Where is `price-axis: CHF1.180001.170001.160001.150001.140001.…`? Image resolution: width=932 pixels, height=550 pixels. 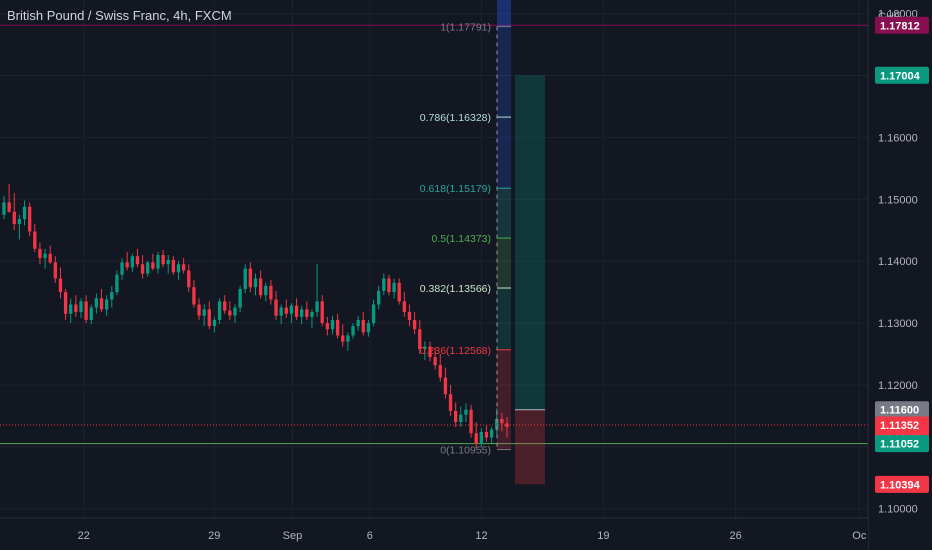 price-axis: CHF1.180001.170001.160001.150001.140001.… is located at coordinates (899, 275).